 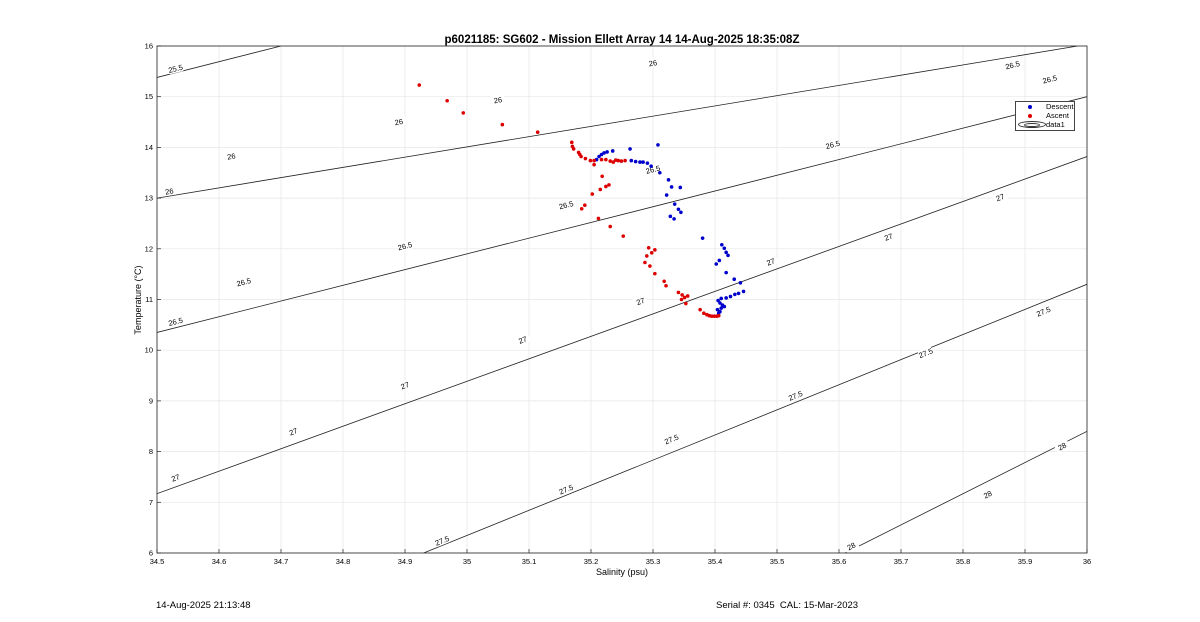 I want to click on legend: Descent Ascent data1, so click(x=1045, y=116).